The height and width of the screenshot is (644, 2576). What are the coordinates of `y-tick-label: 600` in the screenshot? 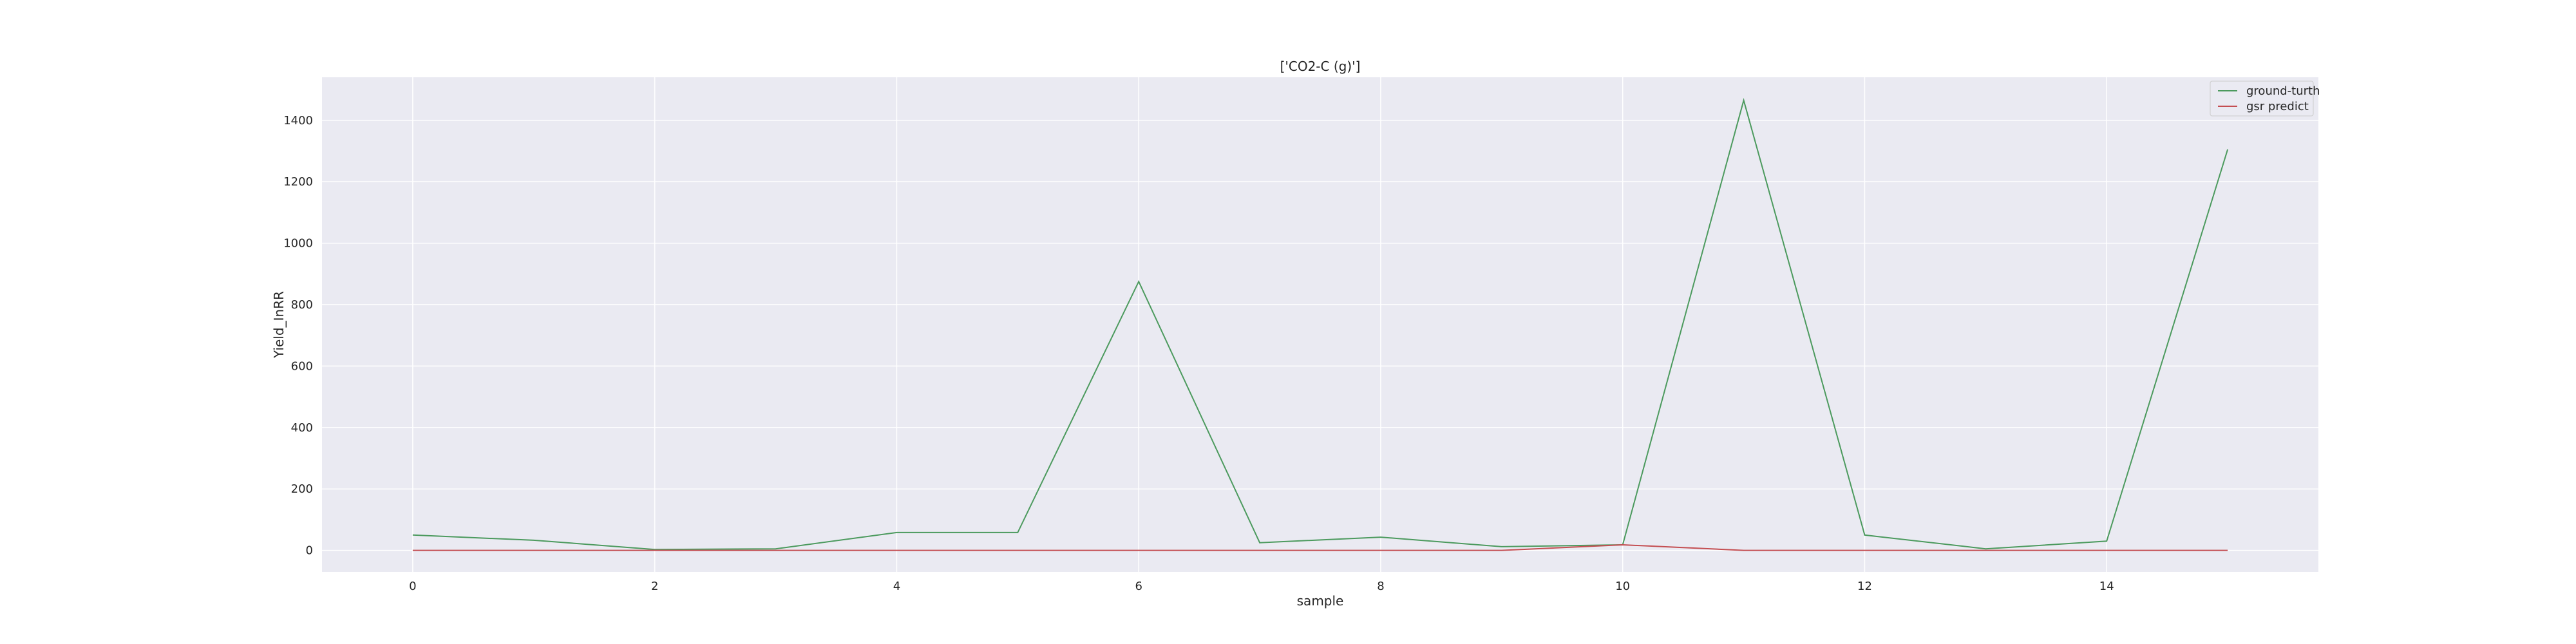 It's located at (302, 366).